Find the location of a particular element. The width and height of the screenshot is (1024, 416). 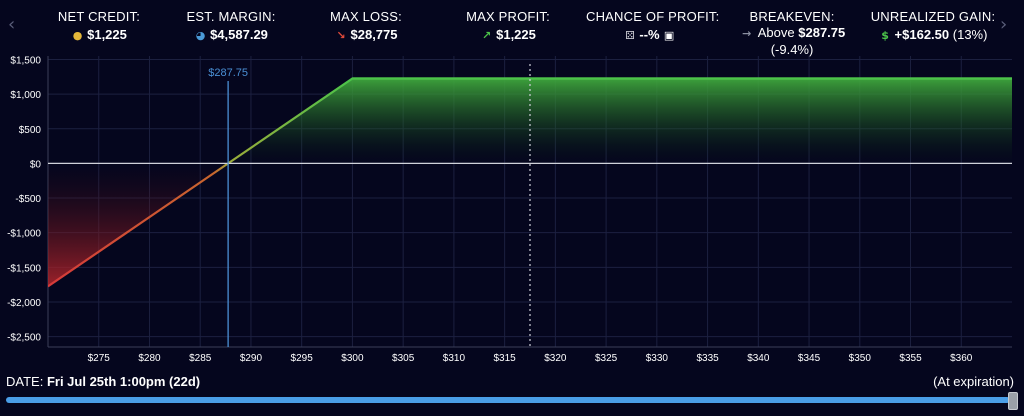

x-tick-label: $320 is located at coordinates (555, 358).